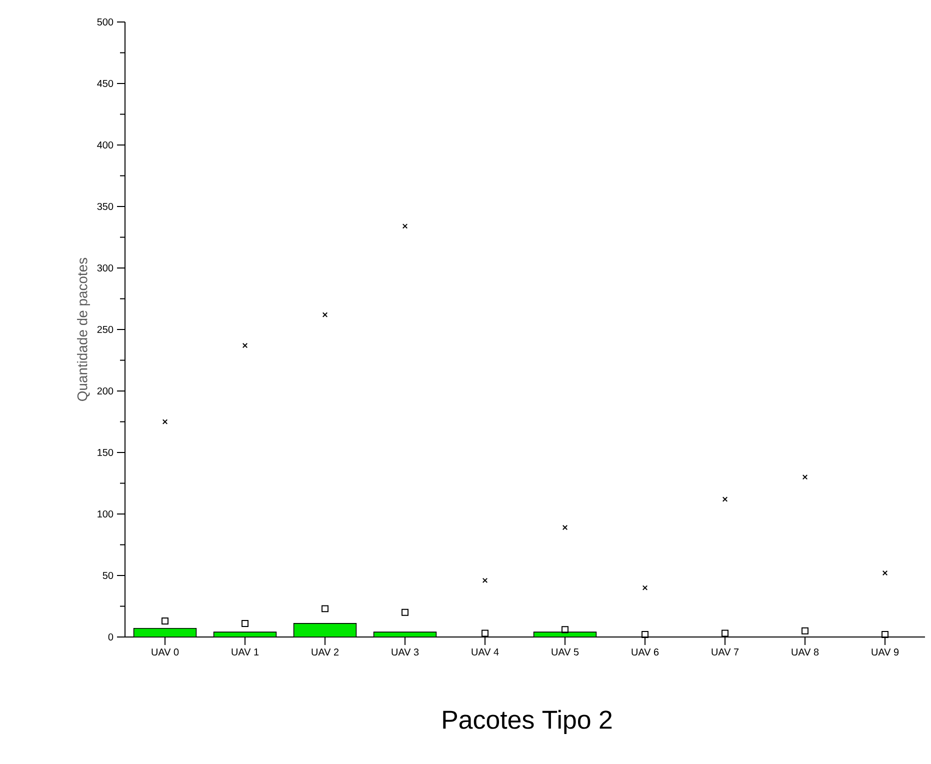  Describe the element at coordinates (805, 652) in the screenshot. I see `x-tick-label: UAV 8` at that location.